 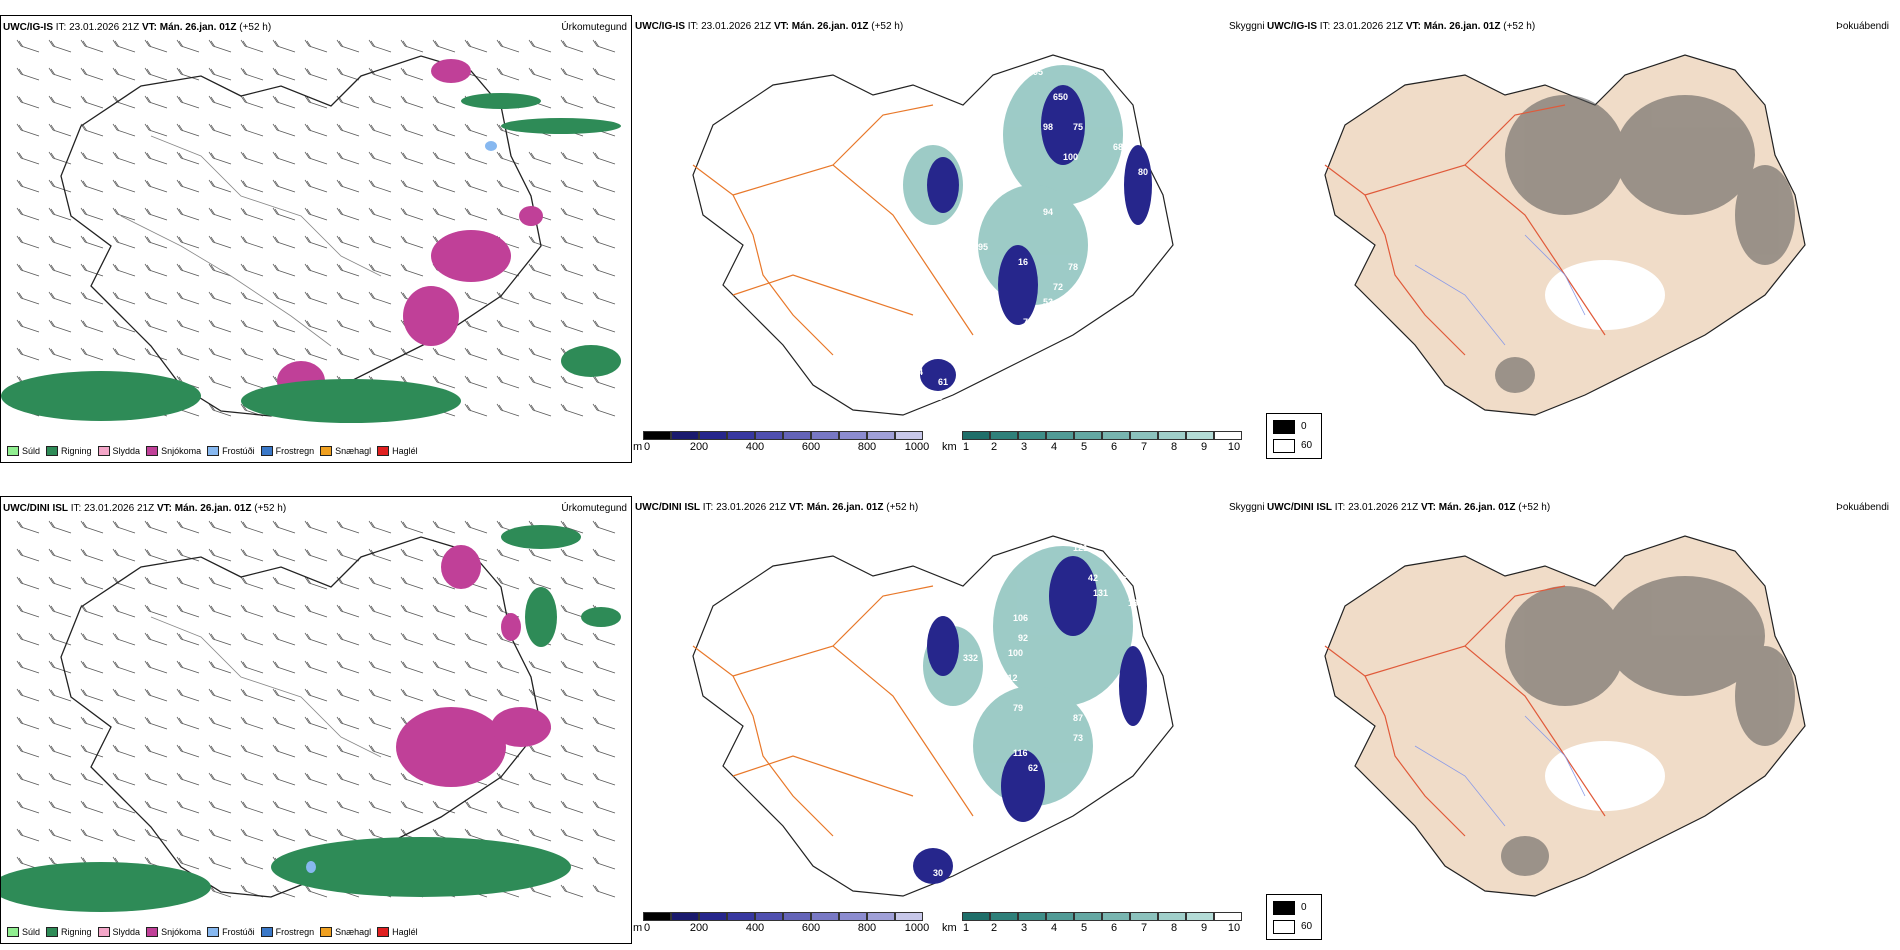 I want to click on colorbar-tick: 4, so click(x=1054, y=447).